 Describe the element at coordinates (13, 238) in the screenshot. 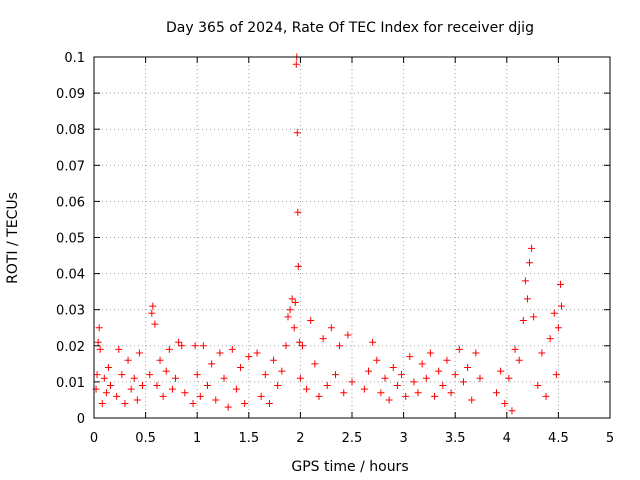

I see `y-axis-title: ROTI / TECUs` at that location.